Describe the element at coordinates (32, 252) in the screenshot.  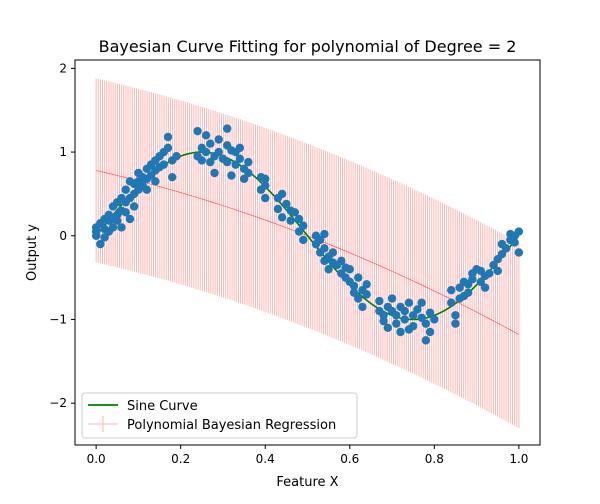
I see `y-axis-label: Output y` at that location.